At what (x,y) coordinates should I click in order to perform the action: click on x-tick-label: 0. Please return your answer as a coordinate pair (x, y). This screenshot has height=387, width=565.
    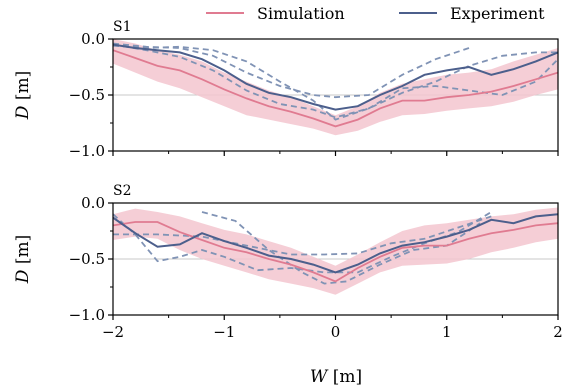
    Looking at the image, I should click on (336, 332).